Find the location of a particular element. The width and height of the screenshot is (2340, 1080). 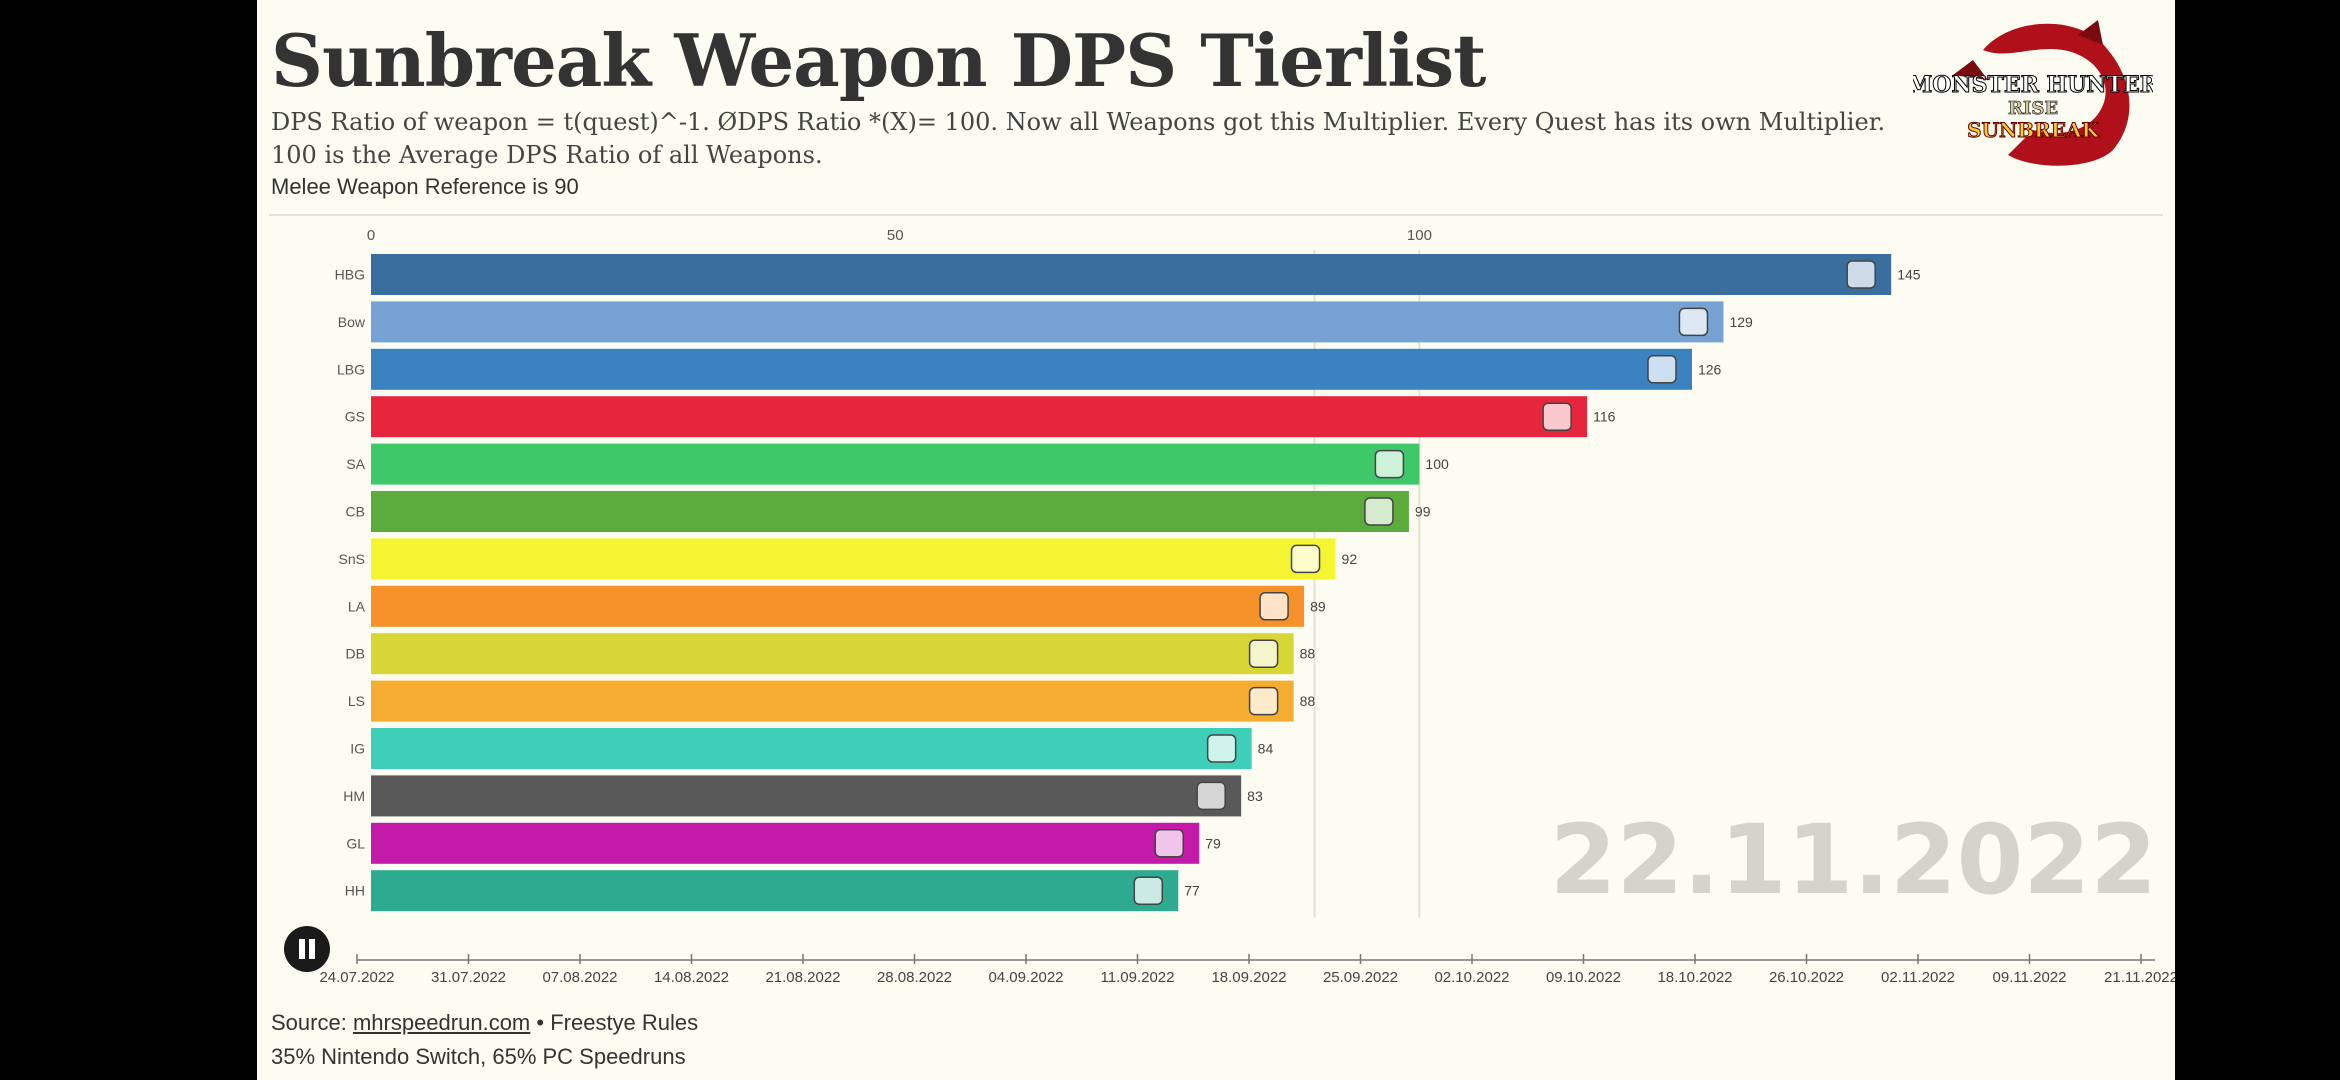

monster-hunter-logo: MONSTER HUNTER RISE SUNBREAK is located at coordinates (2033, 93).